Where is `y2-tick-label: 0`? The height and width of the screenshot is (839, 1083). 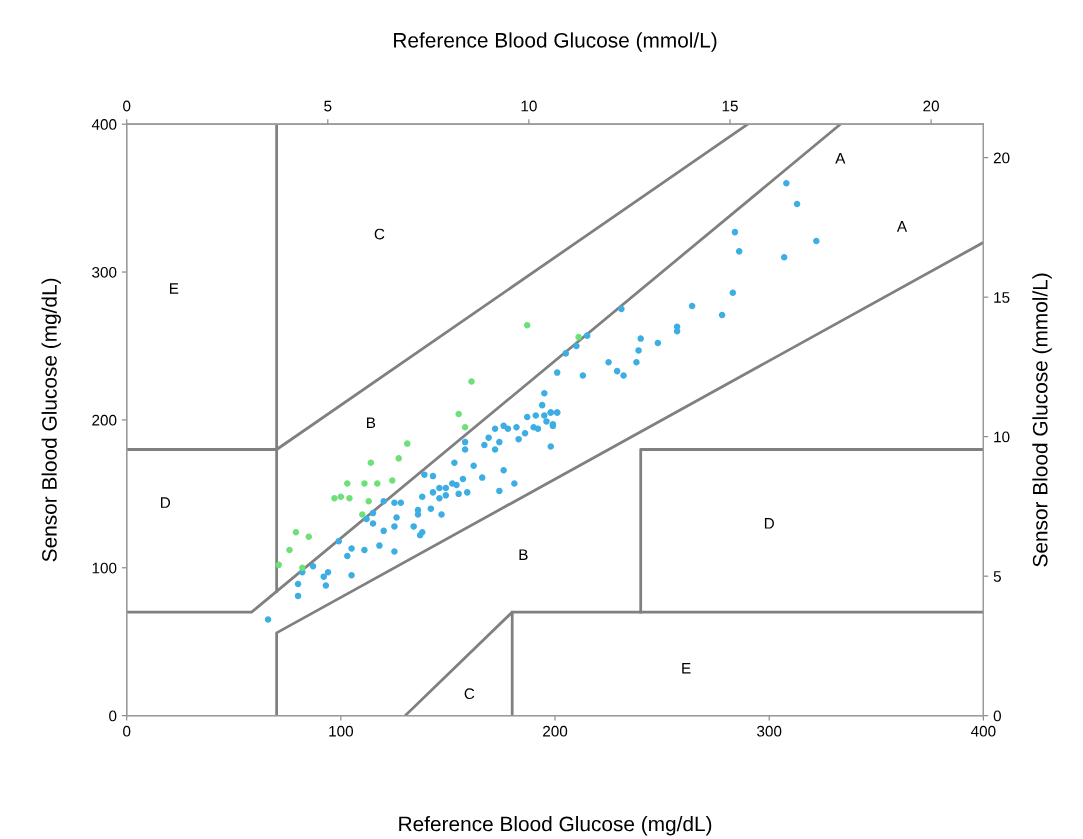
y2-tick-label: 0 is located at coordinates (997, 716).